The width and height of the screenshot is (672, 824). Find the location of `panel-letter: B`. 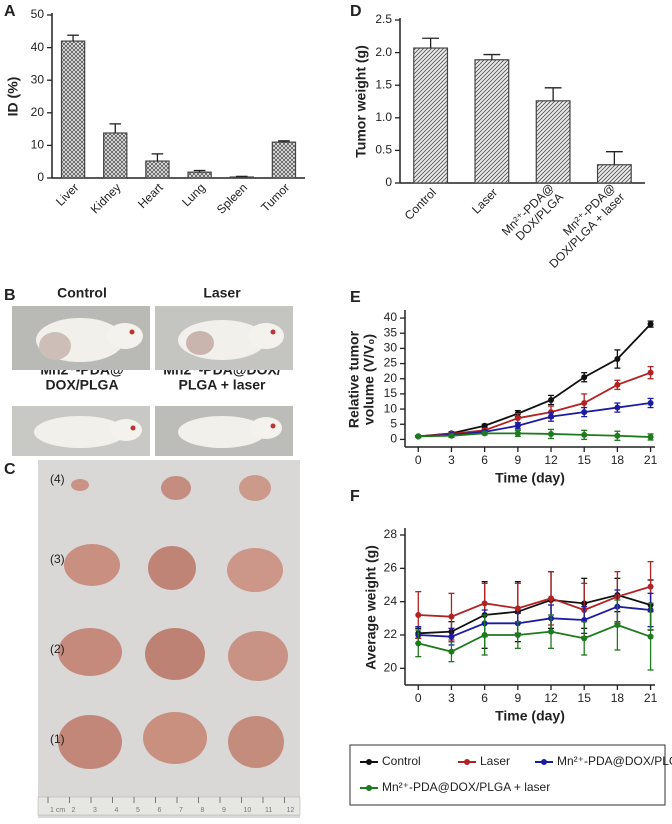

panel-letter: B is located at coordinates (10, 295).